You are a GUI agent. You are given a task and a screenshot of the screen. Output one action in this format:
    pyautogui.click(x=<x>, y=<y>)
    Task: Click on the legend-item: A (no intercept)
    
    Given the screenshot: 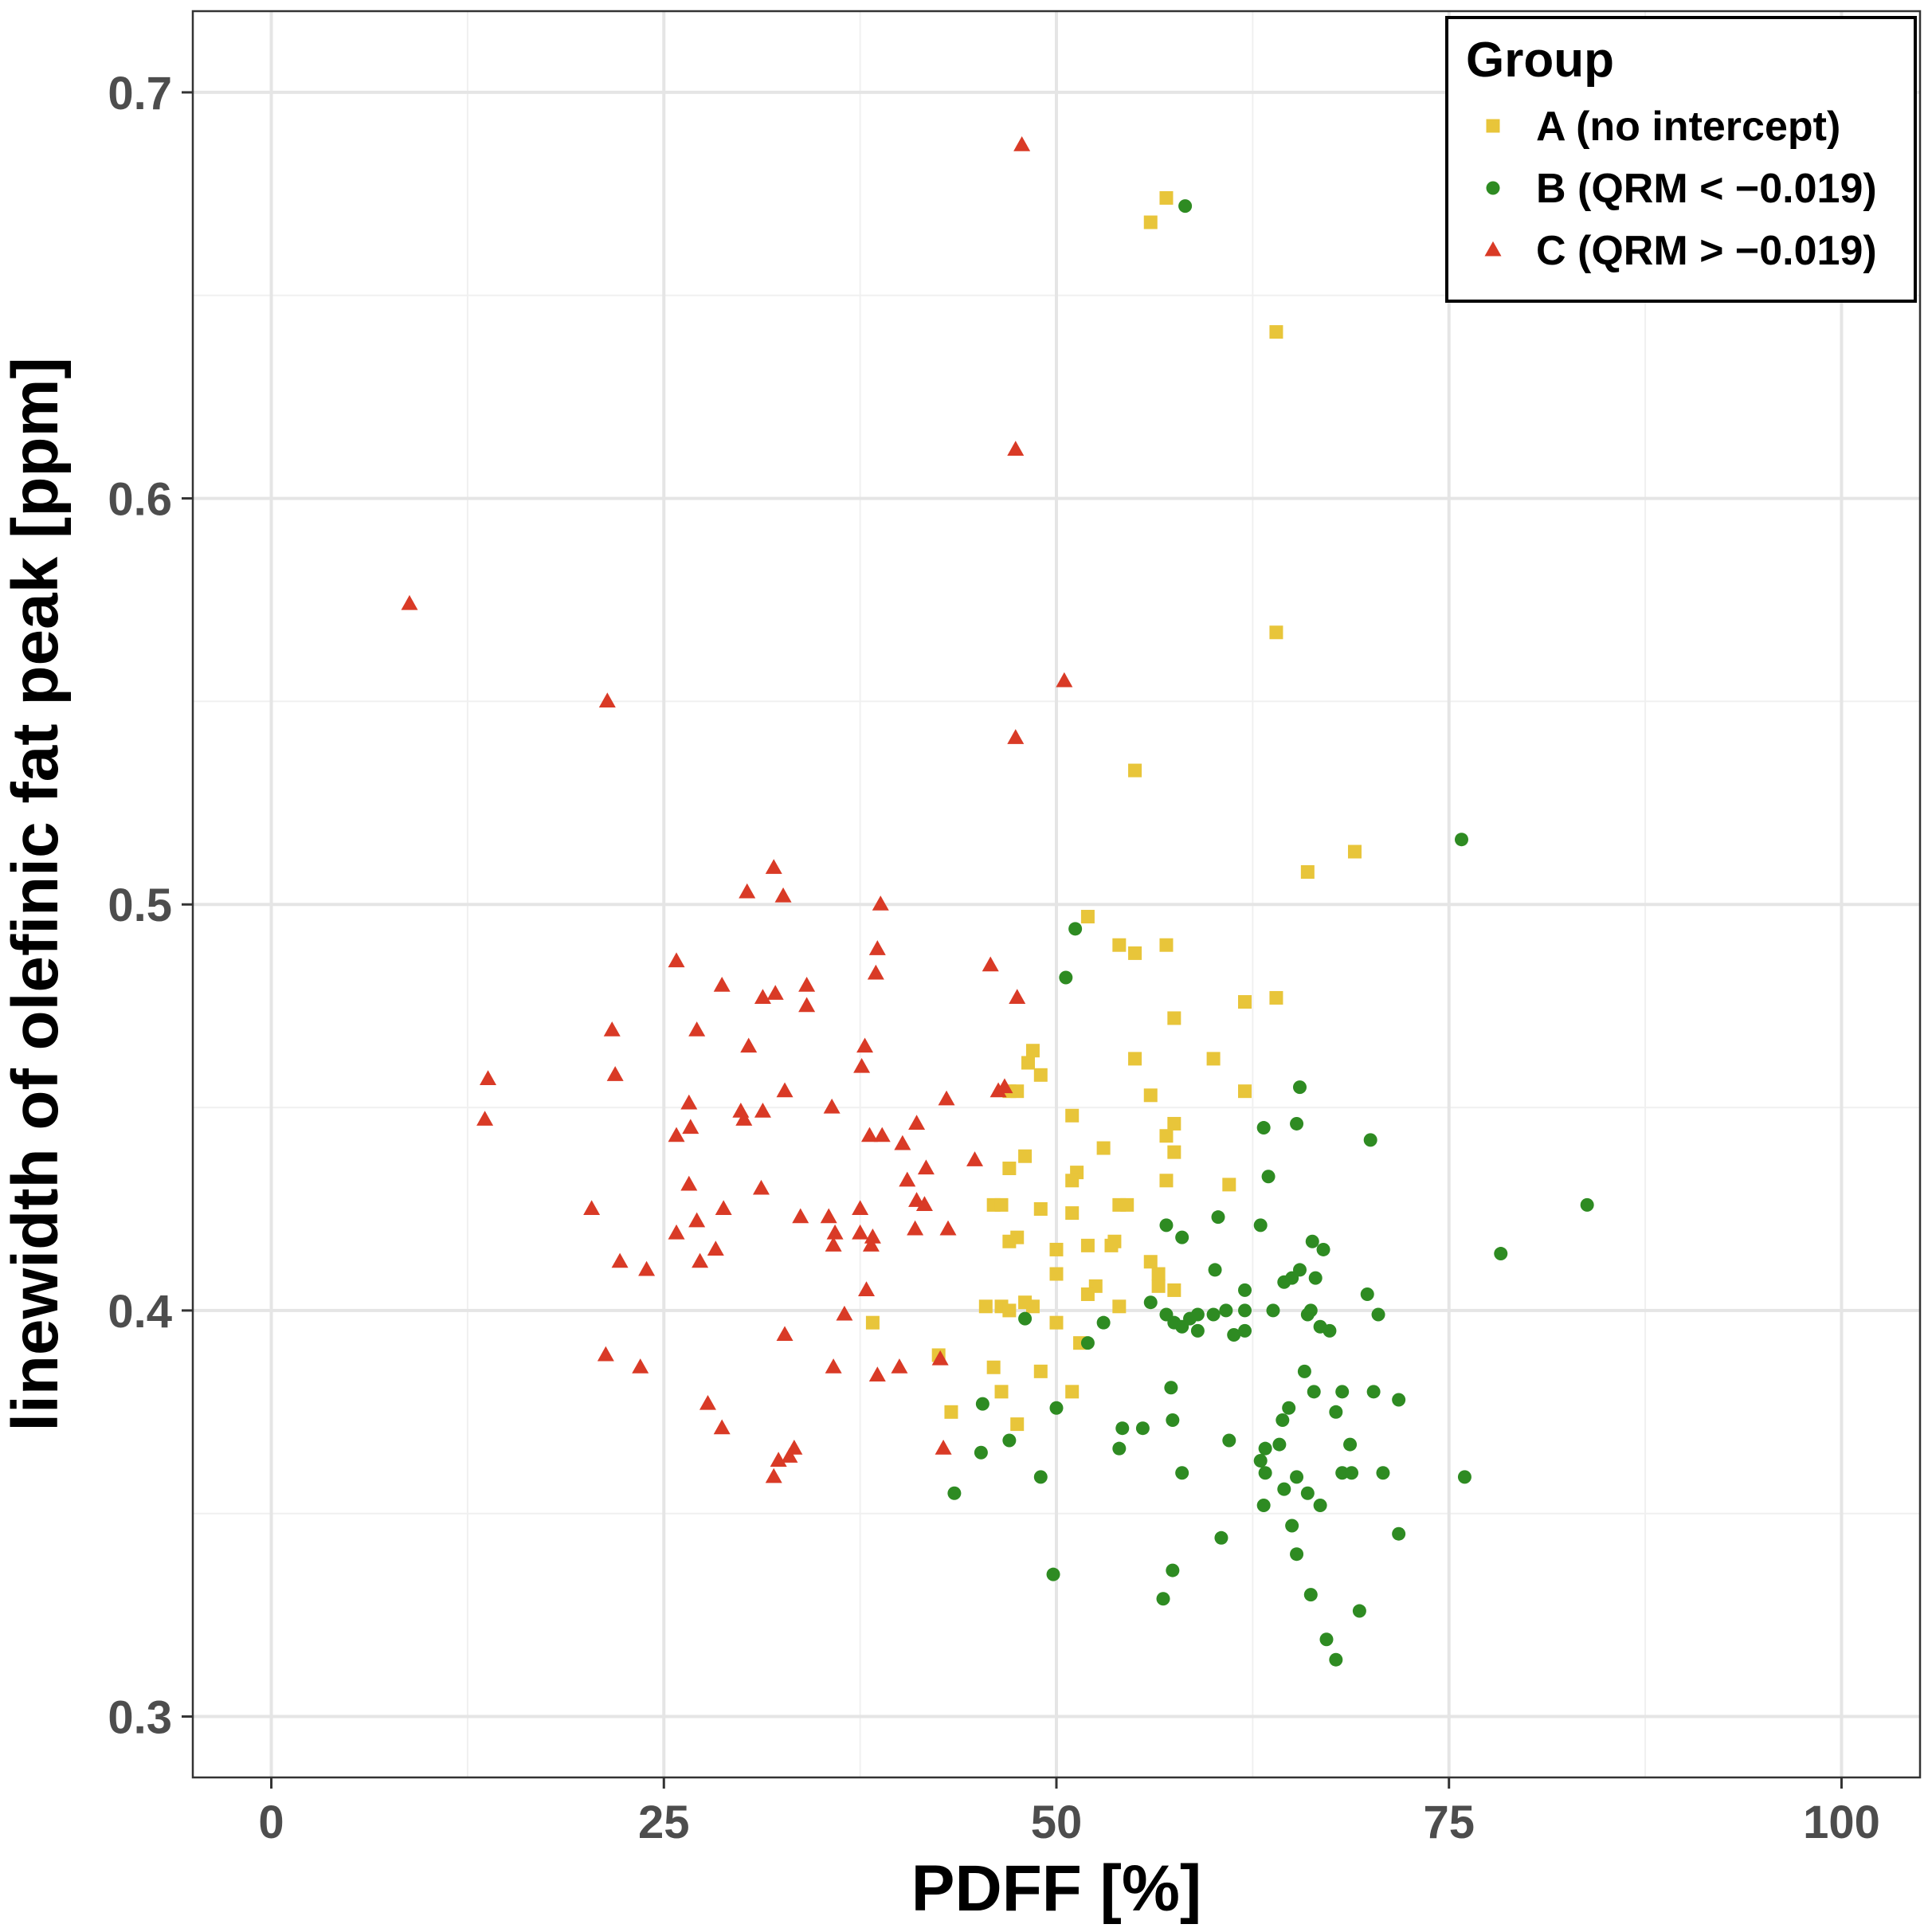 What is the action you would take?
    pyautogui.click(x=1663, y=127)
    